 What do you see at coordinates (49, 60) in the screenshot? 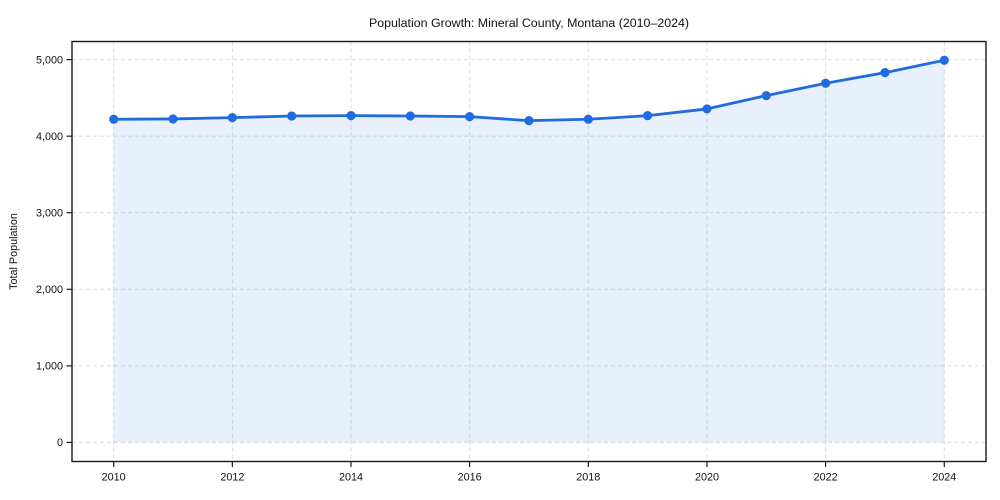
I see `y-tick-label: 5,000` at bounding box center [49, 60].